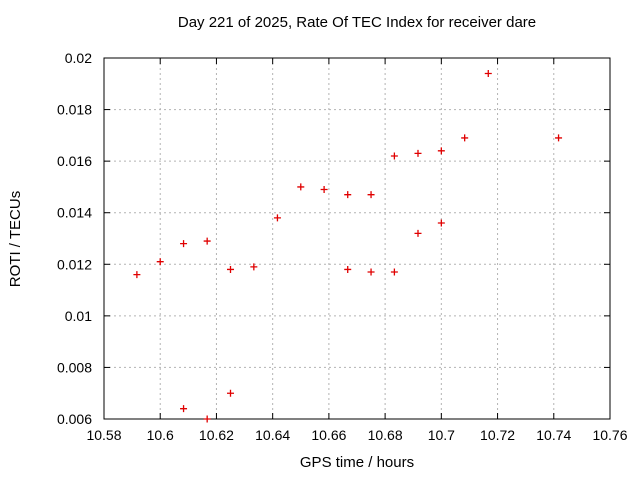 The height and width of the screenshot is (480, 640). What do you see at coordinates (357, 462) in the screenshot?
I see `x-axis-label: GPS time / hours` at bounding box center [357, 462].